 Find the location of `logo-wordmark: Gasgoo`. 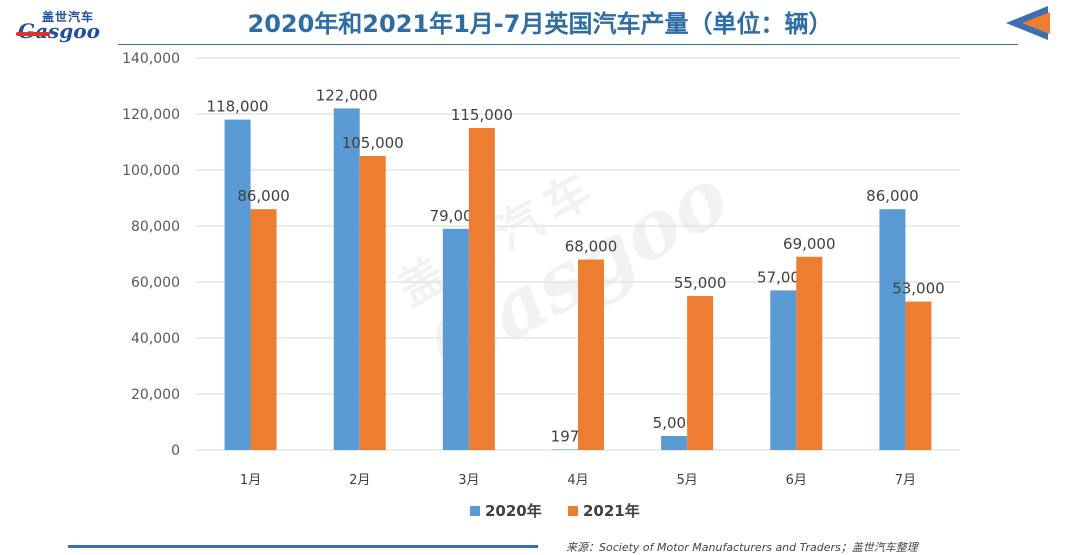

logo-wordmark: Gasgoo is located at coordinates (59, 31).